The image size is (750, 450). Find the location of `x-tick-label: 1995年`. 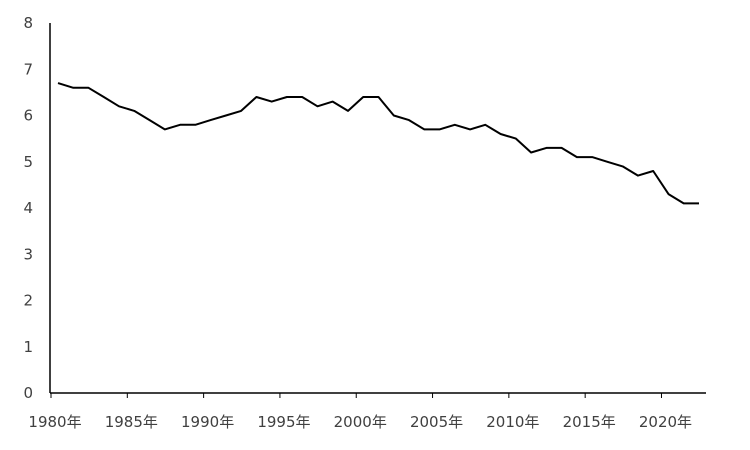

x-tick-label: 1995年 is located at coordinates (283, 422).